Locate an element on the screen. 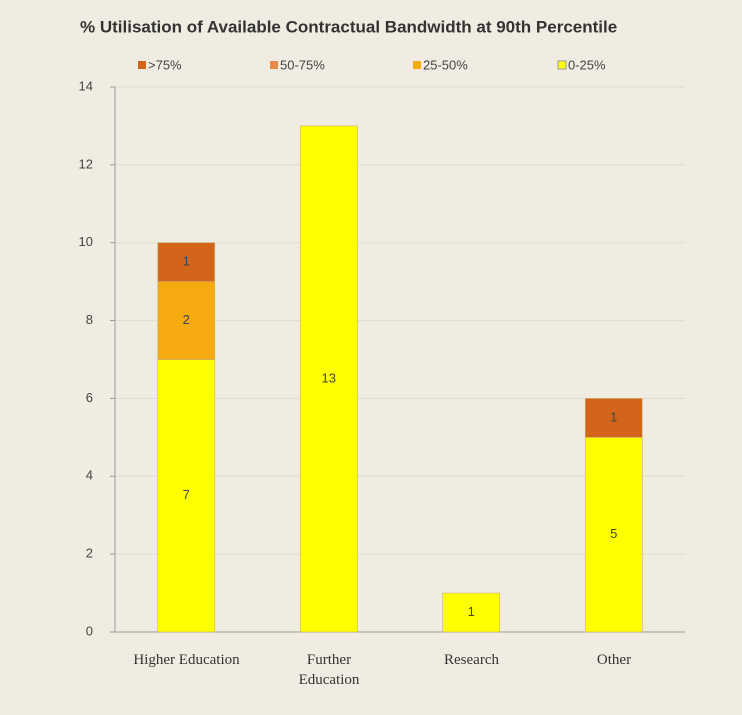 This screenshot has width=742, height=715. y-tick-label: 2 is located at coordinates (89, 553).